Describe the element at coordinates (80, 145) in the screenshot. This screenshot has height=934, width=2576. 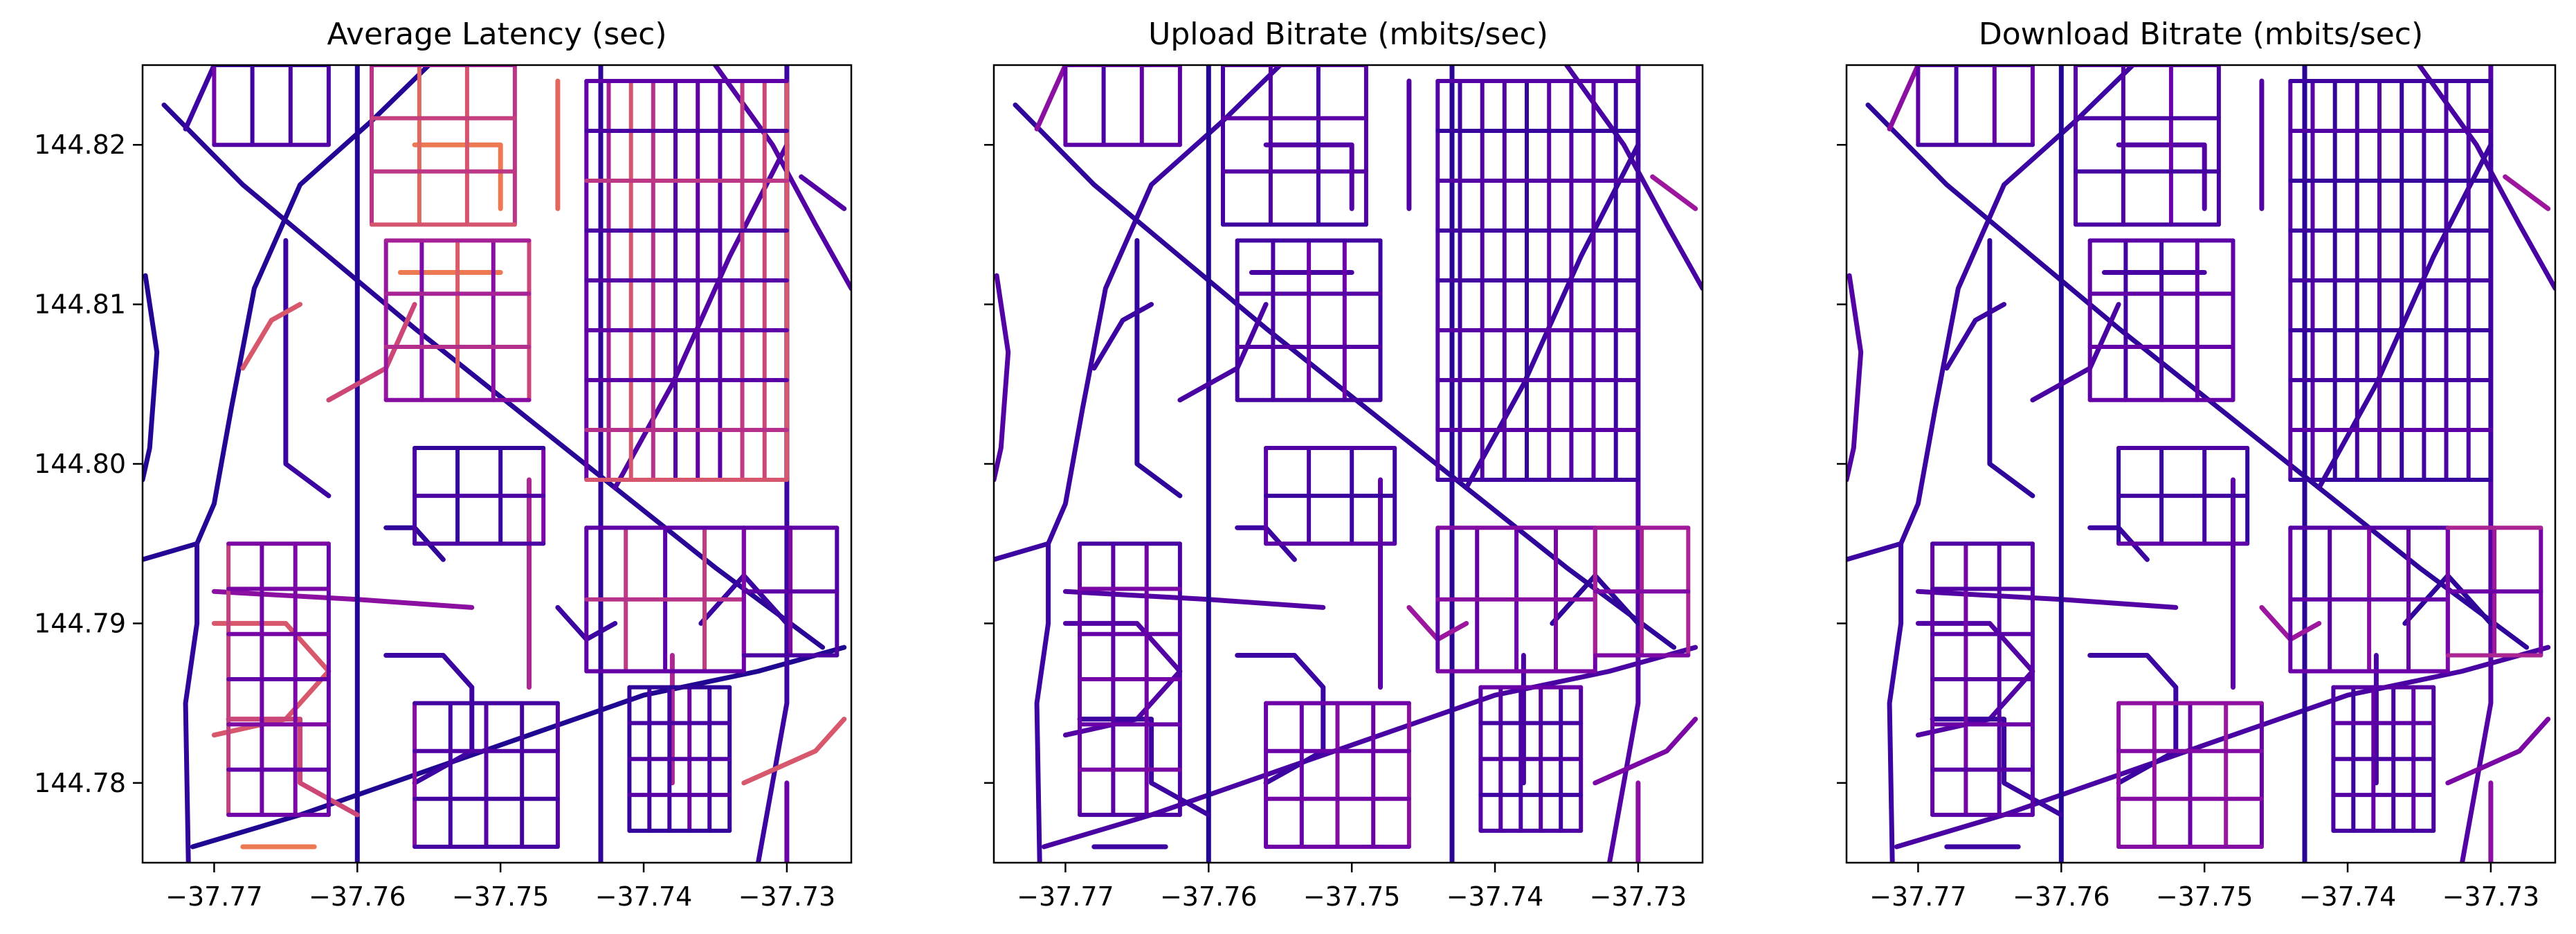
I see `y-tick-label: 144.82` at that location.